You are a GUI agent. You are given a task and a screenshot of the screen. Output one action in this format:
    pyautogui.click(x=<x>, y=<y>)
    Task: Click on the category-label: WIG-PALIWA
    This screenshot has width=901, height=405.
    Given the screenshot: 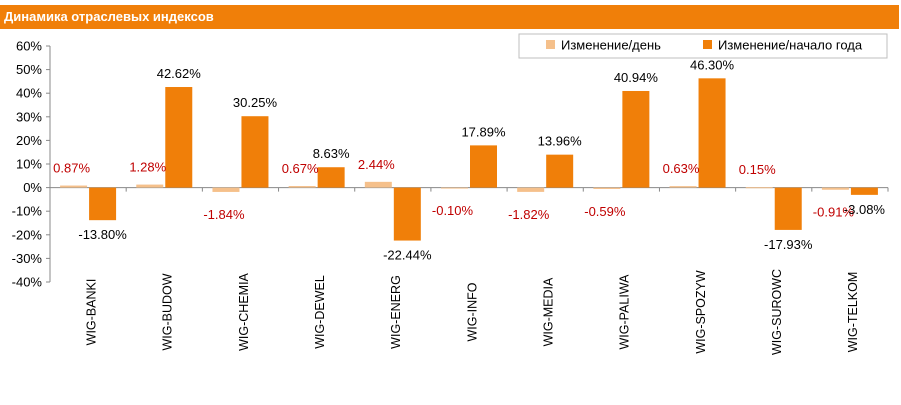 What is the action you would take?
    pyautogui.click(x=625, y=312)
    